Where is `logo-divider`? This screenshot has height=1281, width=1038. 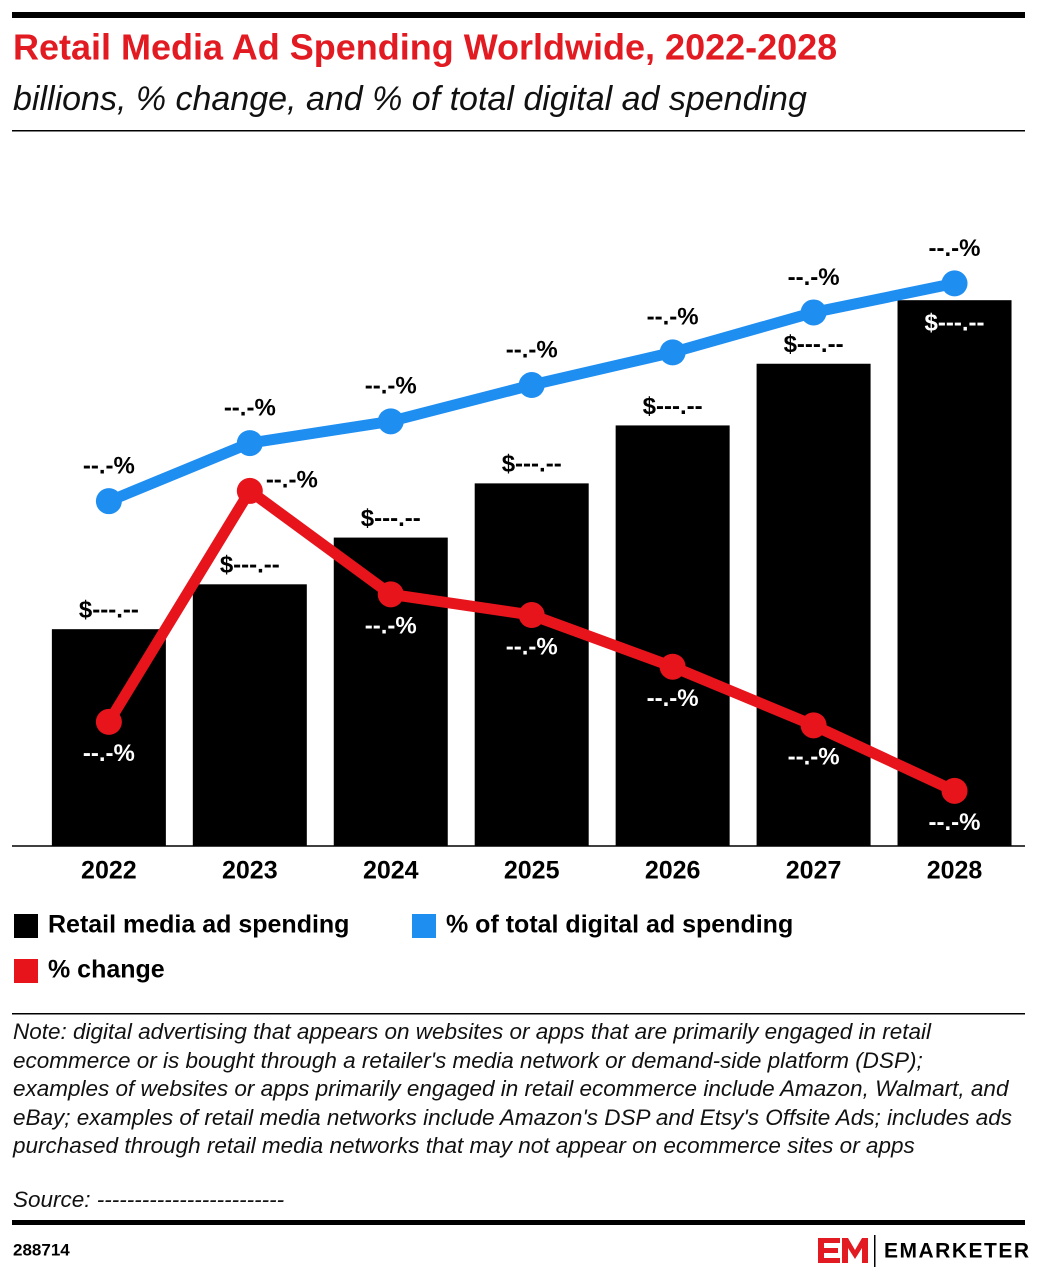
logo-divider is located at coordinates (875, 1251).